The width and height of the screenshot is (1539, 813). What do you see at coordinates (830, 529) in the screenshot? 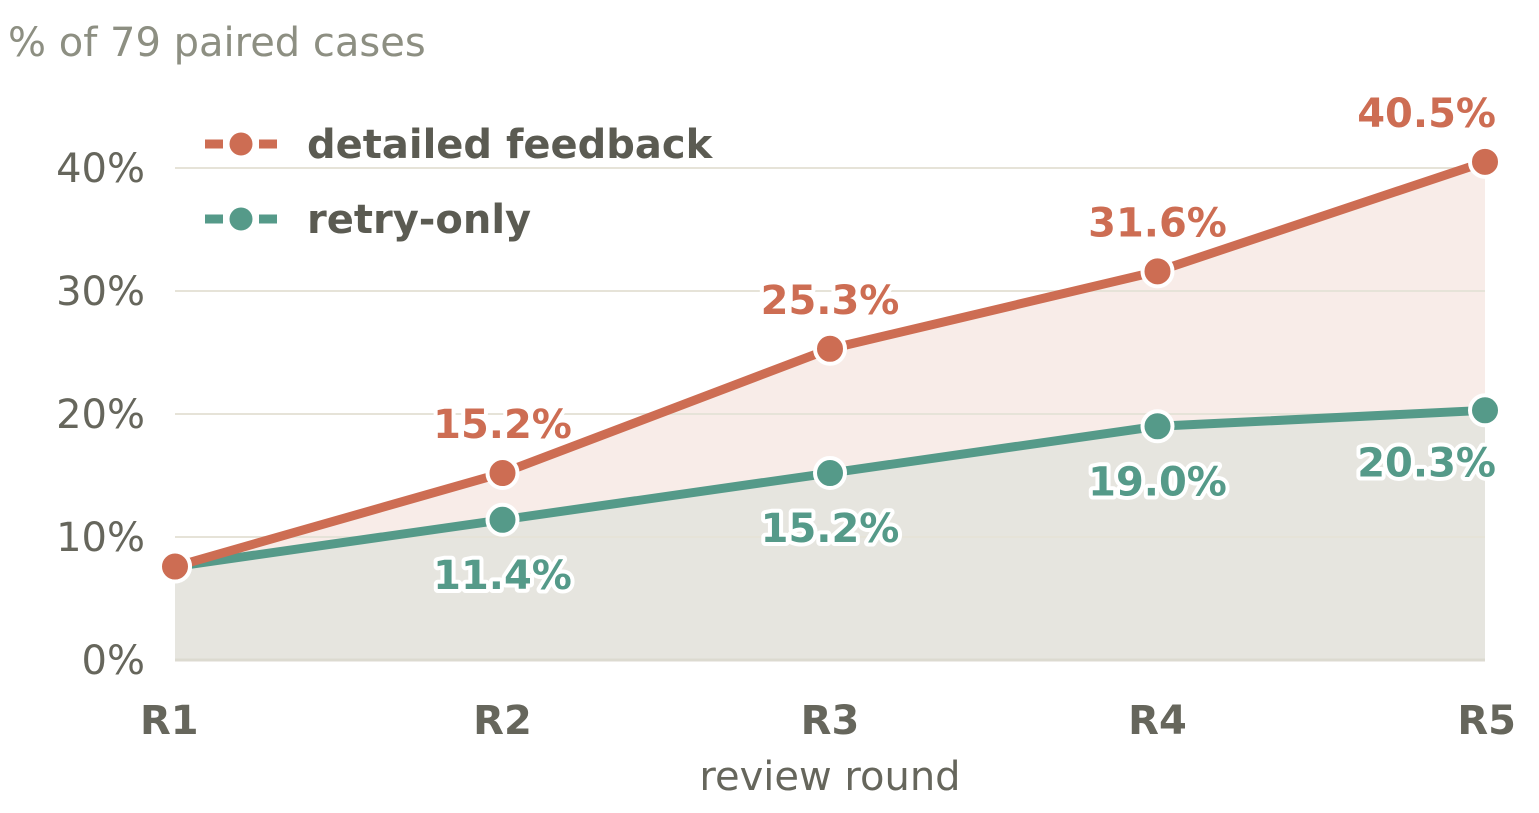
I see `data-label-retry-only: 15.2%` at bounding box center [830, 529].